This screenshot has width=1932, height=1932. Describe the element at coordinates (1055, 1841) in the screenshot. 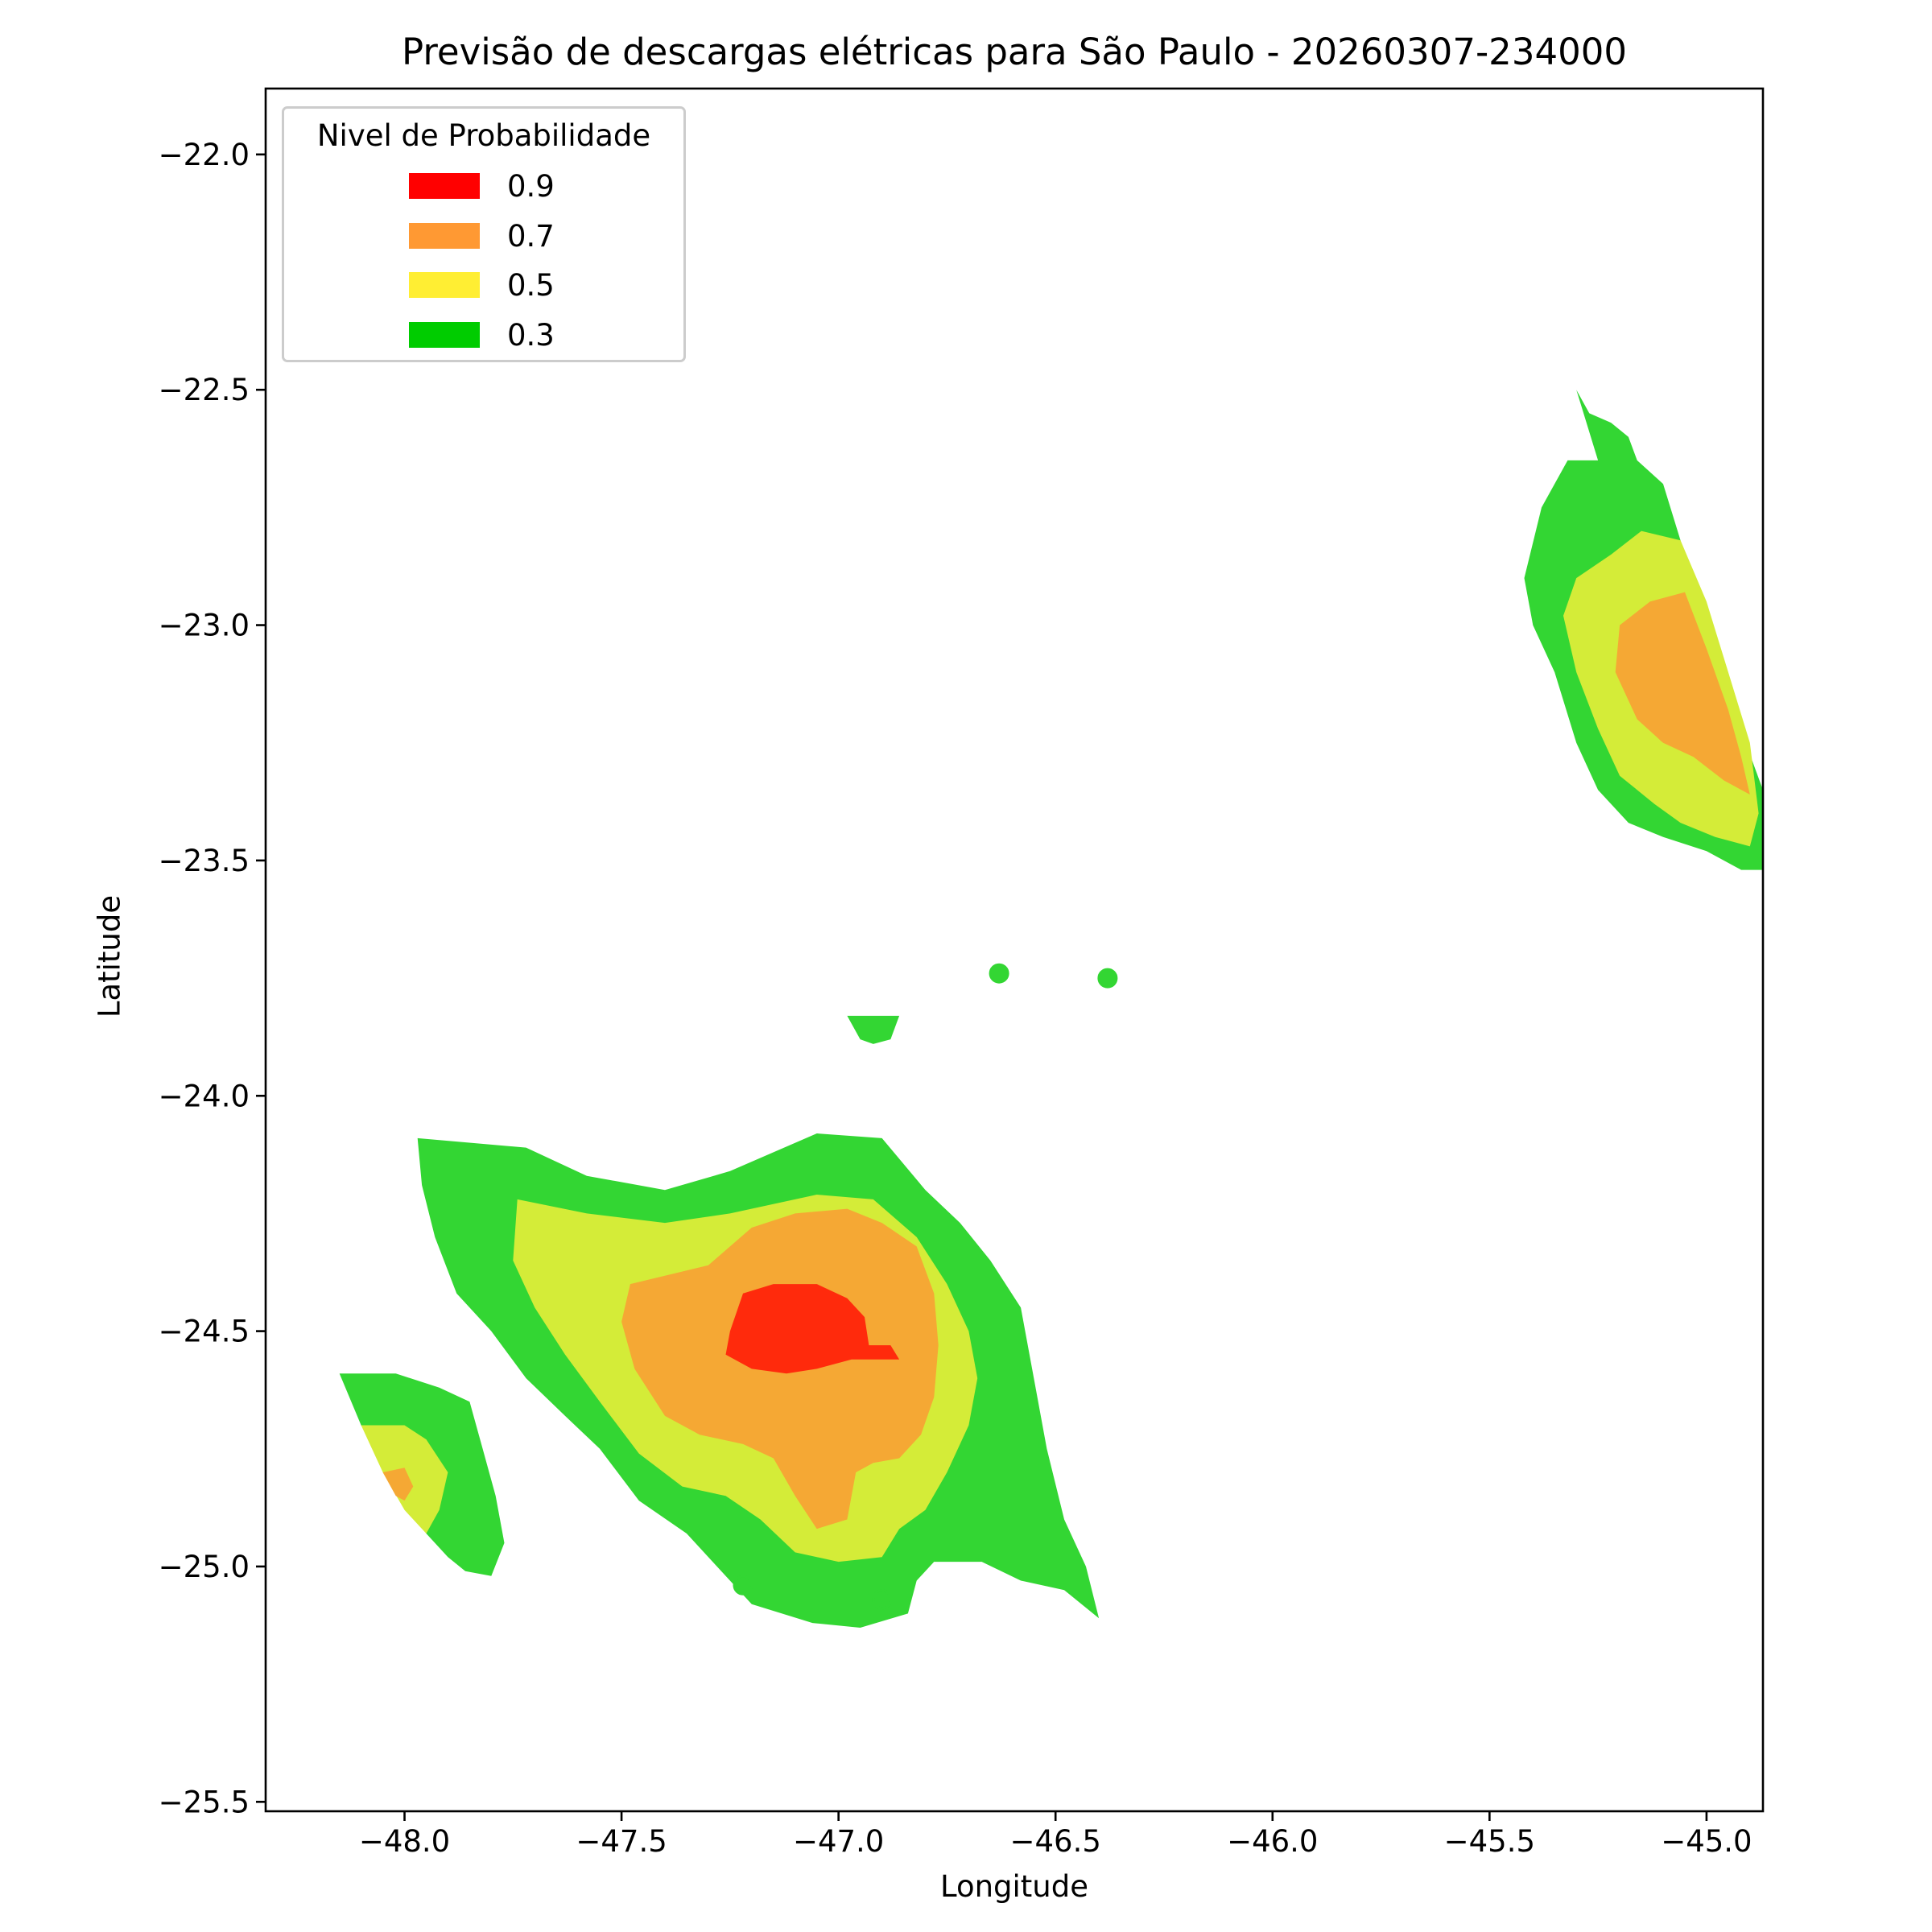

I see `x-tick-label: −46.5` at that location.